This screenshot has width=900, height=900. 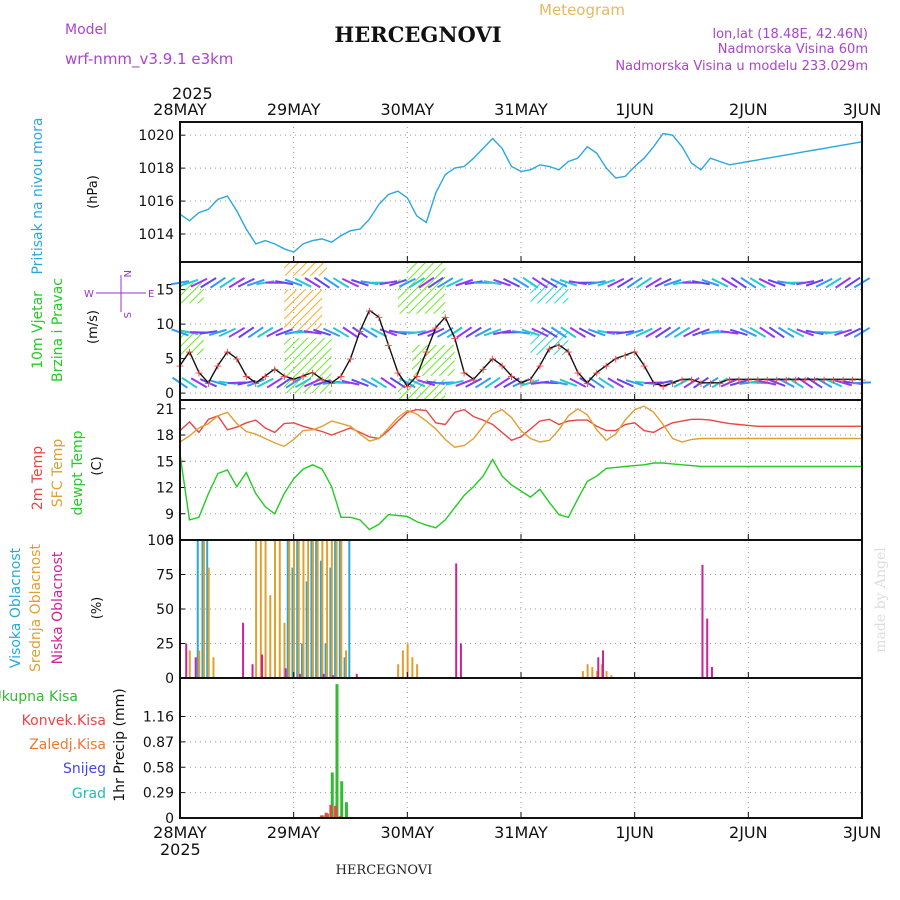 I want to click on dewpt-ylabel: dewpt Temp, so click(x=78, y=472).